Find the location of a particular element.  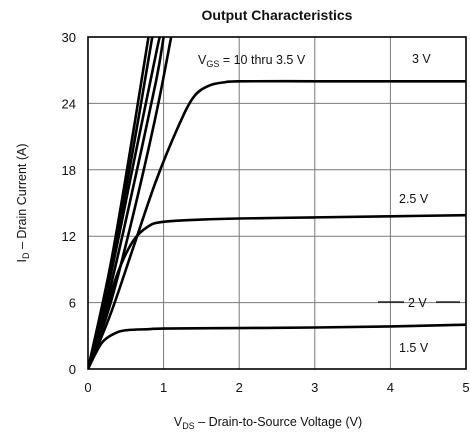

x-tick-label: 4 is located at coordinates (390, 387).